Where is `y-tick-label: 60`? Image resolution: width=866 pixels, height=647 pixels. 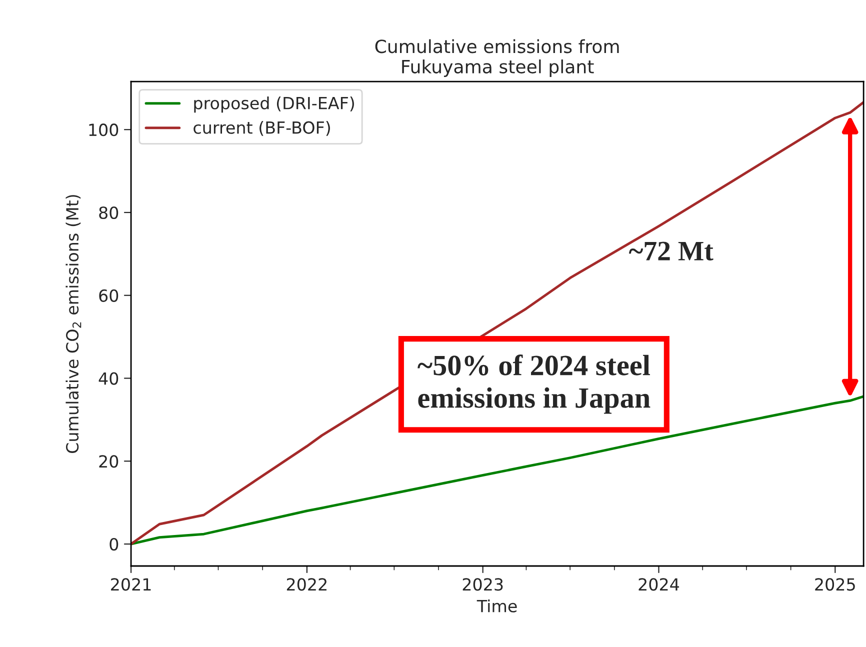
y-tick-label: 60 is located at coordinates (108, 295).